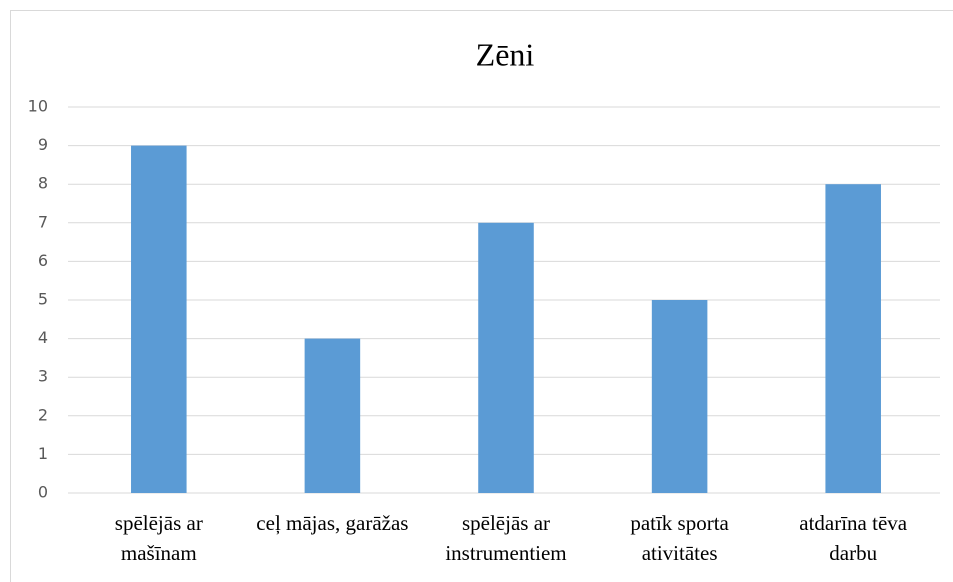 The image size is (953, 582). Describe the element at coordinates (332, 523) in the screenshot. I see `x-tick-label: ceļ mājas, garāžas` at that location.